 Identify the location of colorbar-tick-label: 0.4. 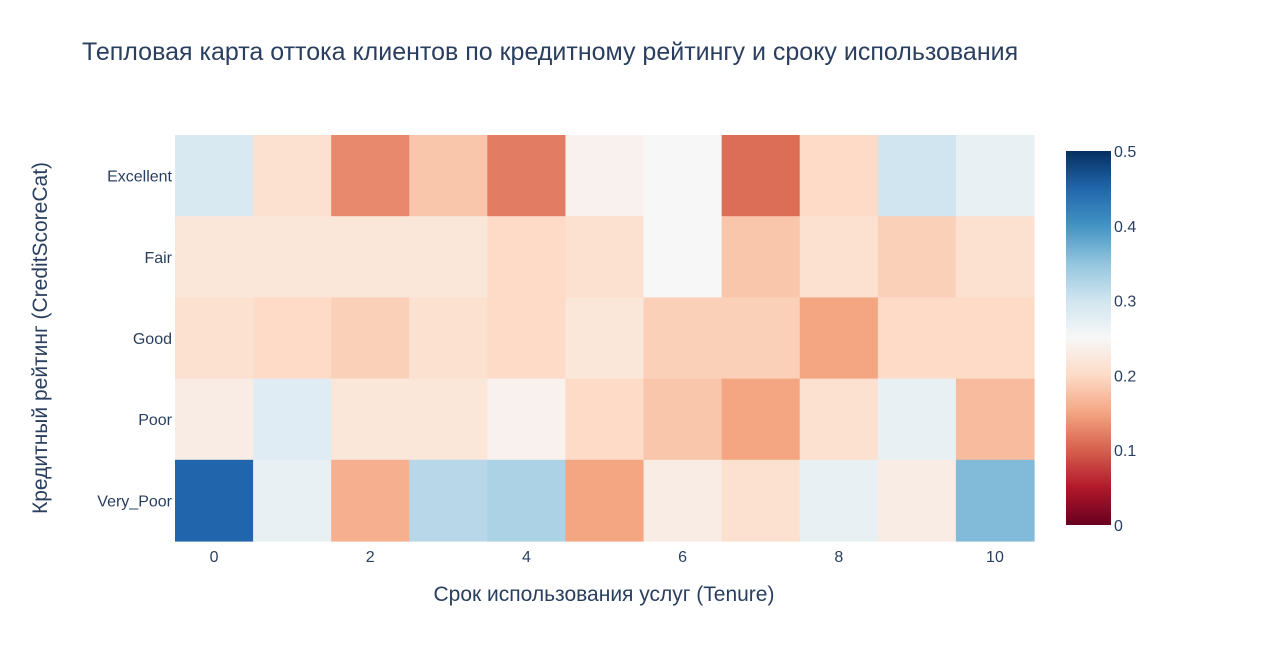
(1125, 227).